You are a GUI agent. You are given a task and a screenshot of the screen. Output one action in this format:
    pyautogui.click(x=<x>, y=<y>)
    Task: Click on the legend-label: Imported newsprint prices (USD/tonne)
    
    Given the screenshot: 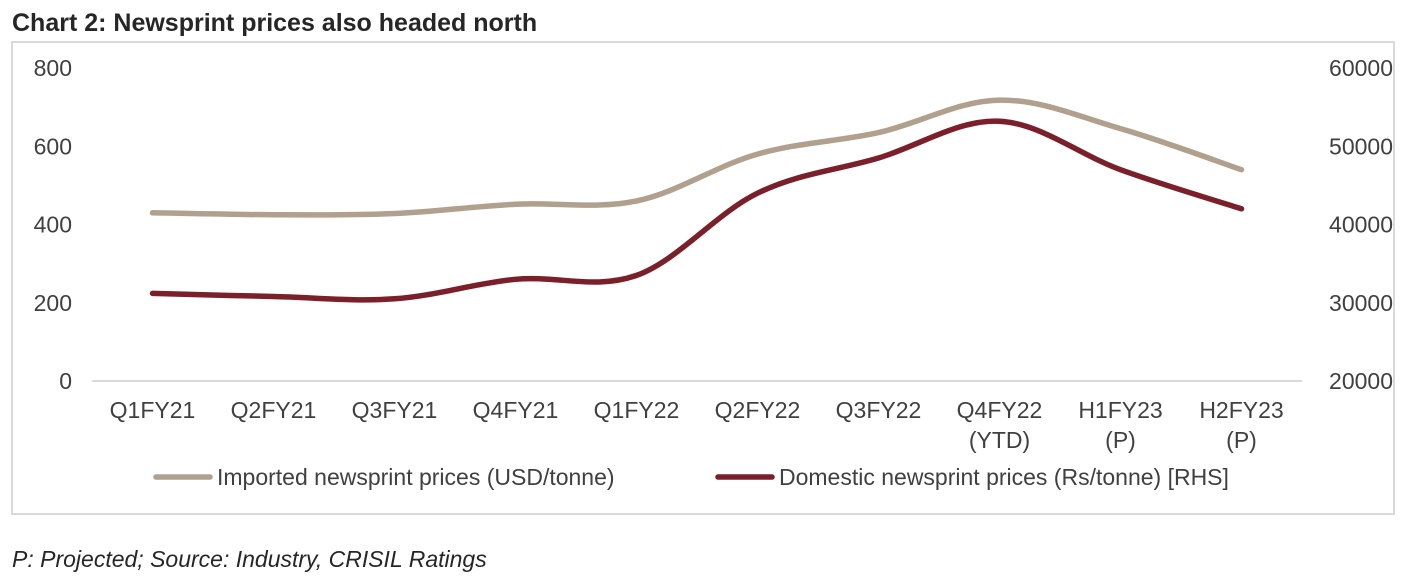 What is the action you would take?
    pyautogui.click(x=416, y=477)
    